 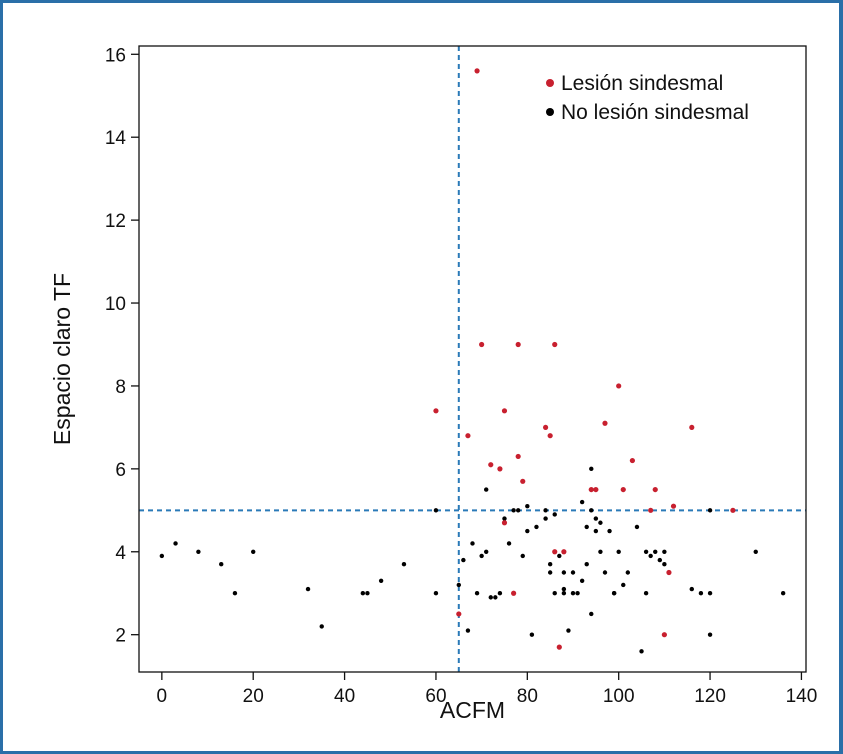 What do you see at coordinates (435, 696) in the screenshot?
I see `x-tick-label: 60` at bounding box center [435, 696].